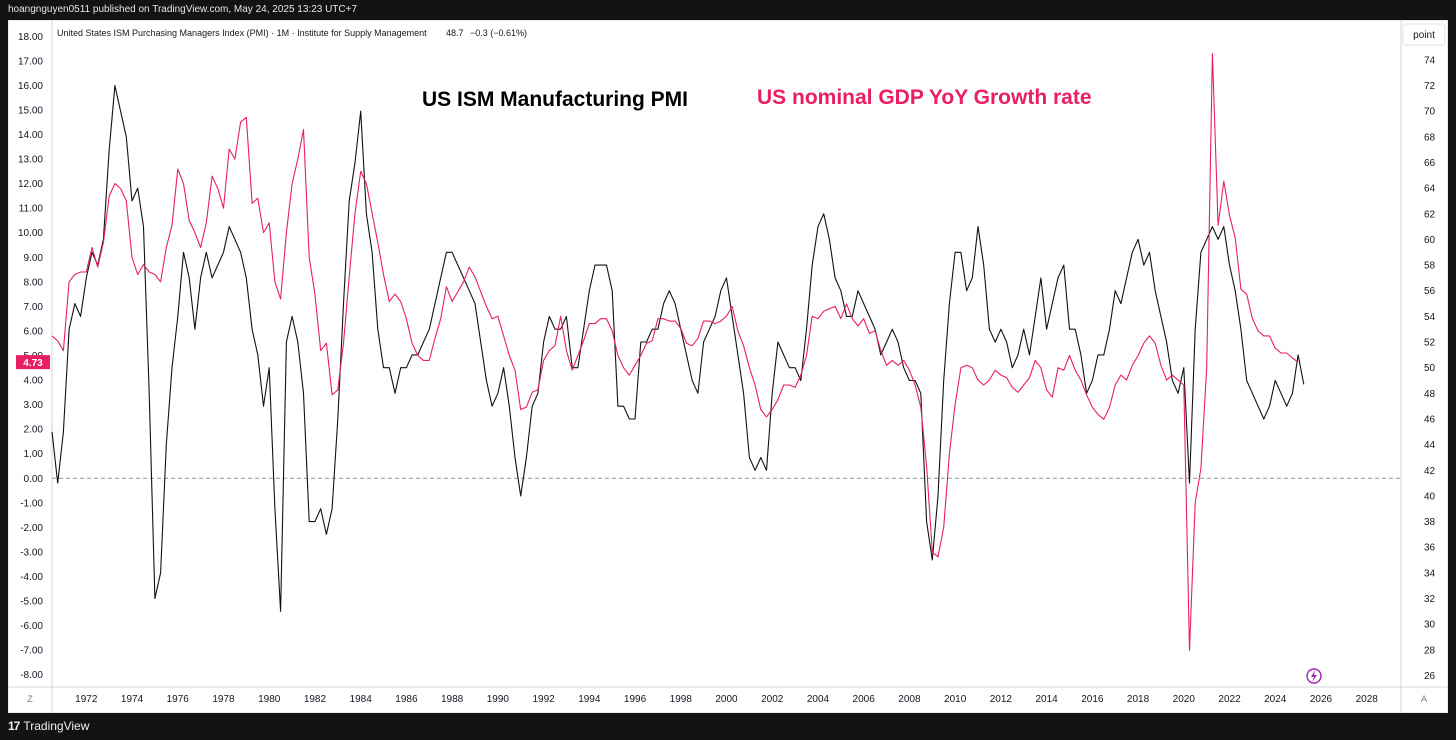 The width and height of the screenshot is (1456, 740). What do you see at coordinates (1430, 471) in the screenshot?
I see `right-axis-tick-label: 42` at bounding box center [1430, 471].